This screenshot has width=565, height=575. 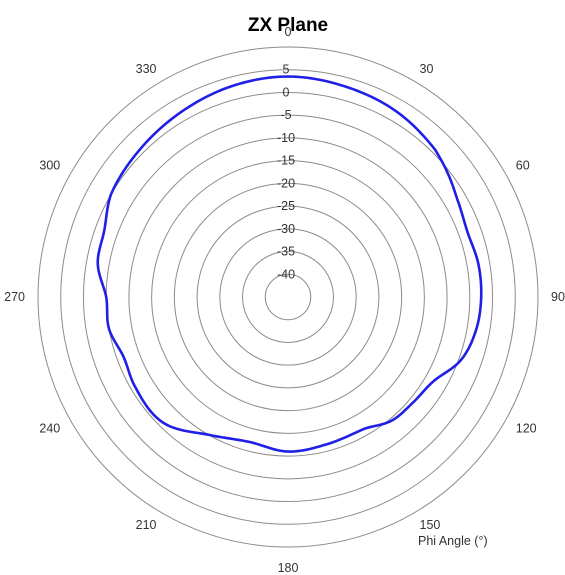 What do you see at coordinates (146, 525) in the screenshot?
I see `angle-tick-label: 210` at bounding box center [146, 525].